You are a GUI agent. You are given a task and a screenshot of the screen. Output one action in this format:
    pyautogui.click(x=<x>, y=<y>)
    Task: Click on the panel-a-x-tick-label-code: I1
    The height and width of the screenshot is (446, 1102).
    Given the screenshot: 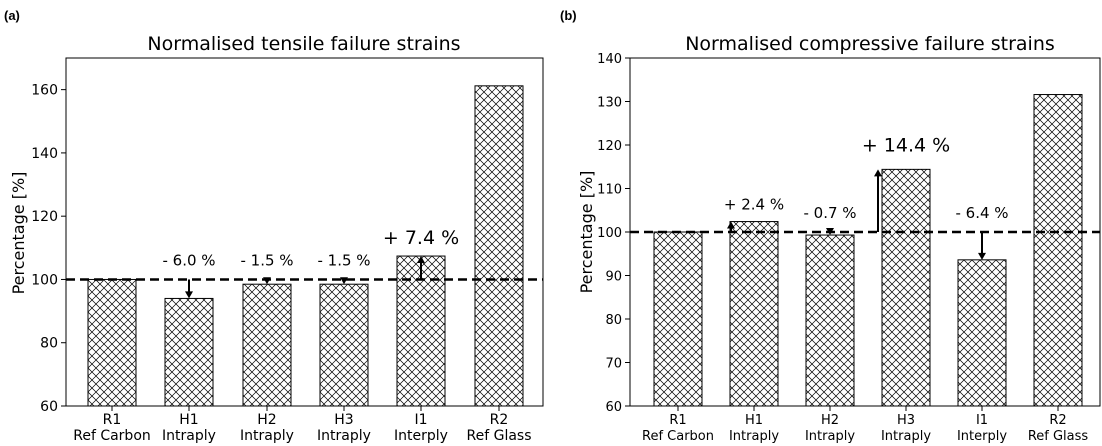 What is the action you would take?
    pyautogui.click(x=420, y=420)
    